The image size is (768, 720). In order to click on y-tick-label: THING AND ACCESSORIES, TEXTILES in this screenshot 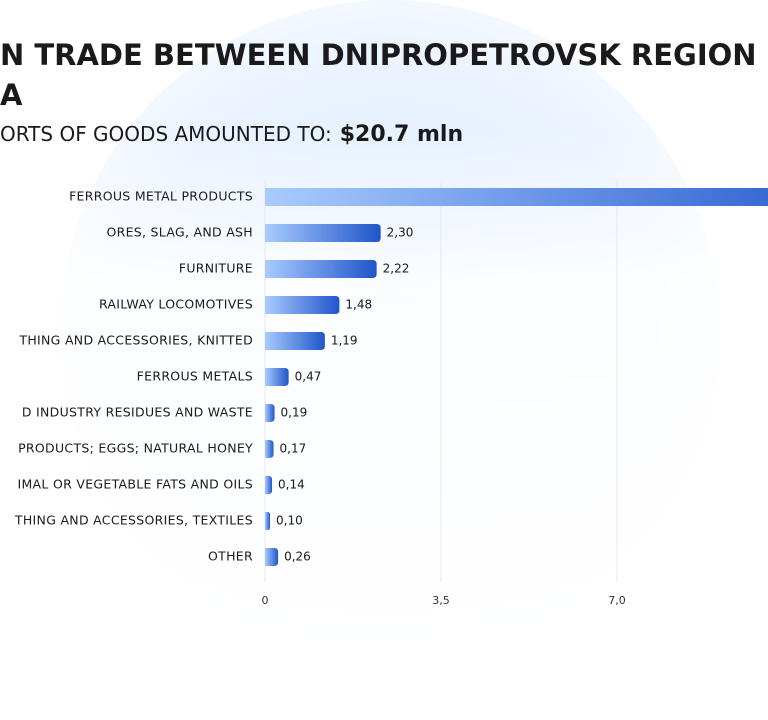, I will do `click(133, 520)`.